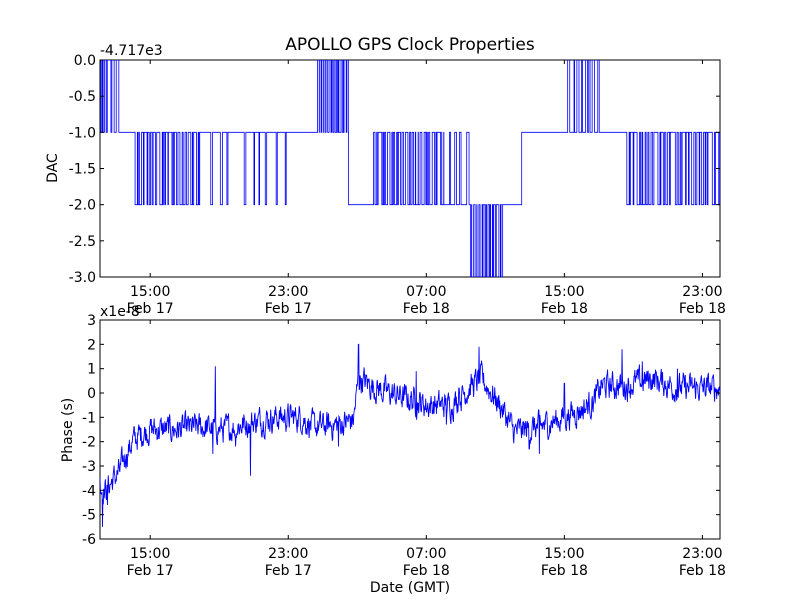 The image size is (800, 600). I want to click on dac-ytick-label: -0.5, so click(82, 97).